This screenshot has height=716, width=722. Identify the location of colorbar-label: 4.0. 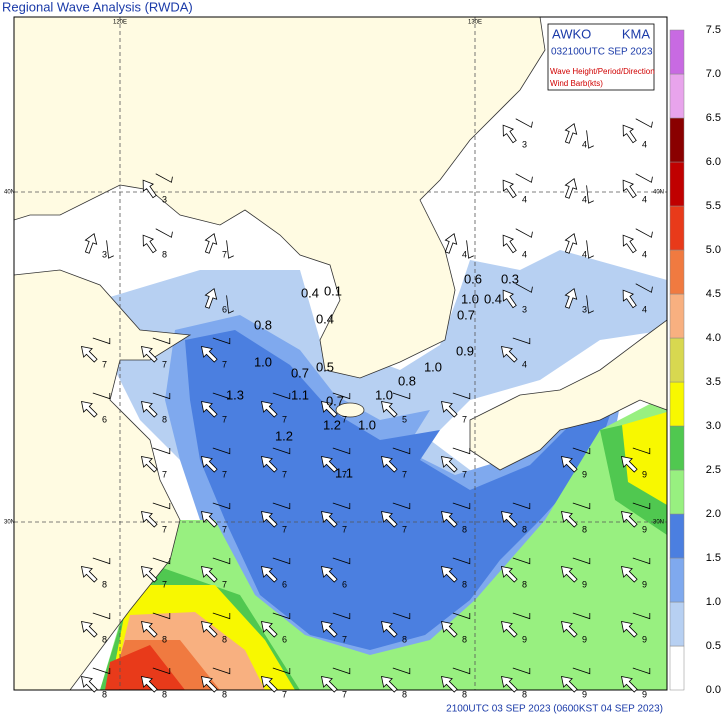
(713, 338).